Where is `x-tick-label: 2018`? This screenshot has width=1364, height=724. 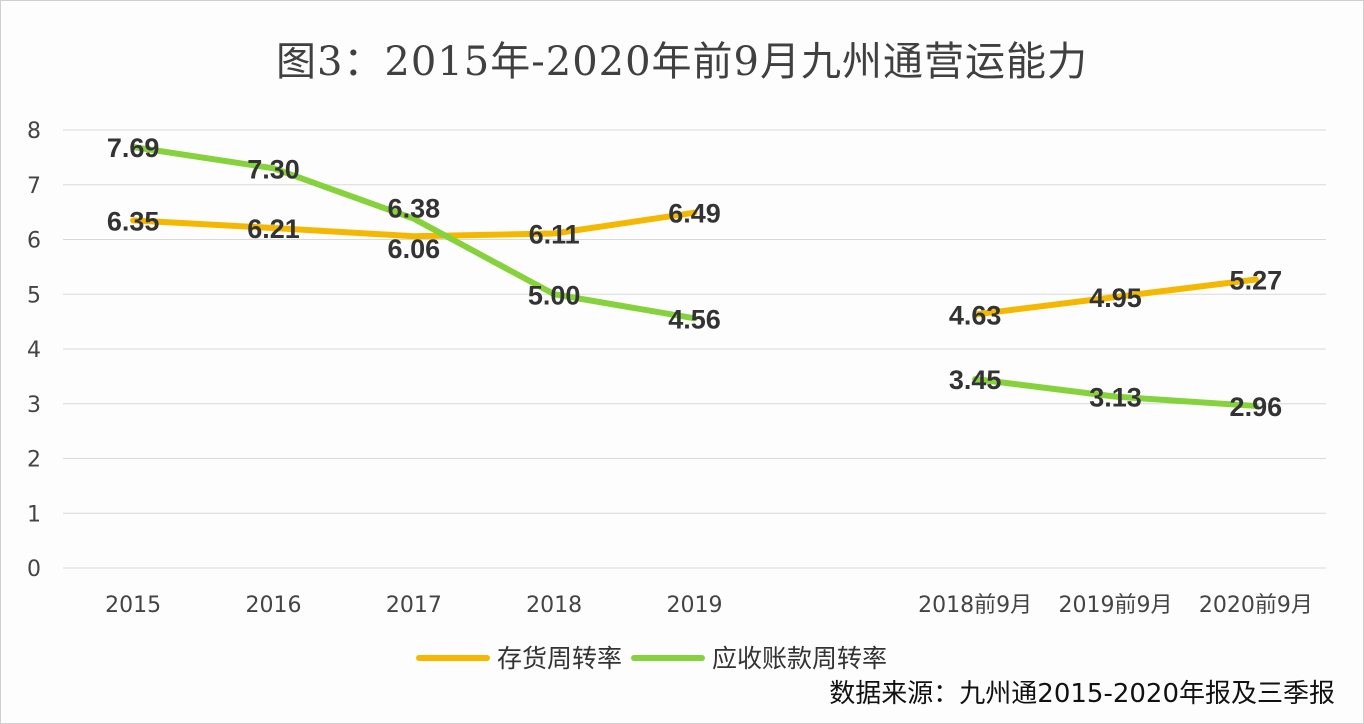
x-tick-label: 2018 is located at coordinates (554, 605).